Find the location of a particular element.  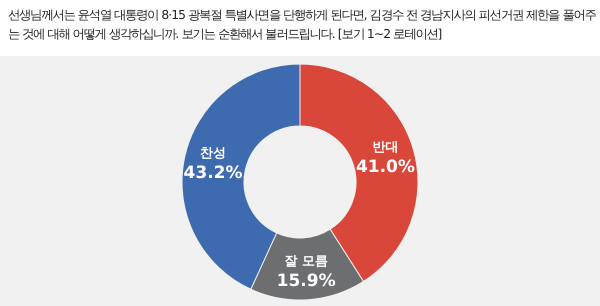

chart-title: 선생님께서는 윤석열 대통령이 8·15 광복절 특별사면을 단행하게 된다면, 김경수 전 경남지사의 피선거권 제한을 풀어주는 것에 대해 어떻게 생각하십니까. 보기는 순환해서 불러드립니다. [보기 1~2 로테이션] is located at coordinates (302, 25).